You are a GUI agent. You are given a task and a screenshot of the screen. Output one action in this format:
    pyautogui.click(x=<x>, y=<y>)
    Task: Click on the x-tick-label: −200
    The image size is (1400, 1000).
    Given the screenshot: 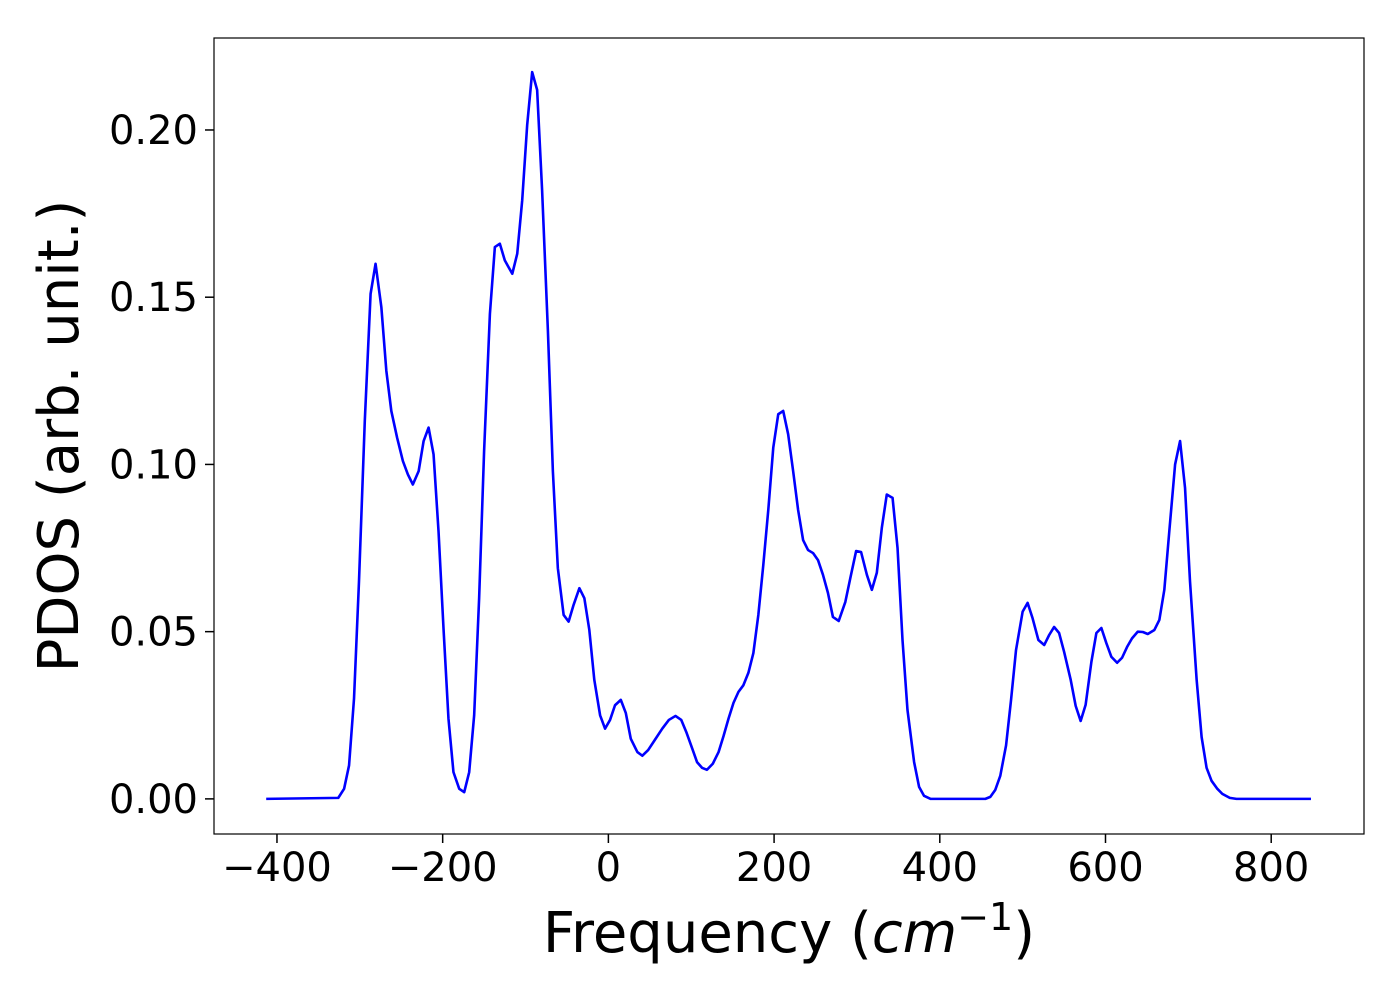 What is the action you would take?
    pyautogui.click(x=443, y=868)
    